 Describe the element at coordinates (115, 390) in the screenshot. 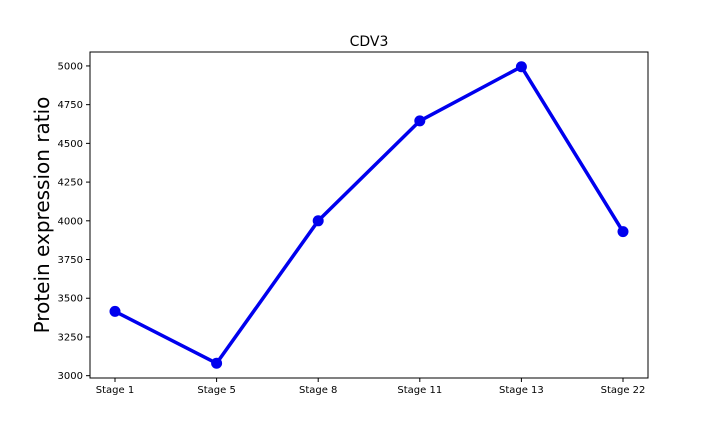

I see `x-tick-label: Stage 1` at that location.